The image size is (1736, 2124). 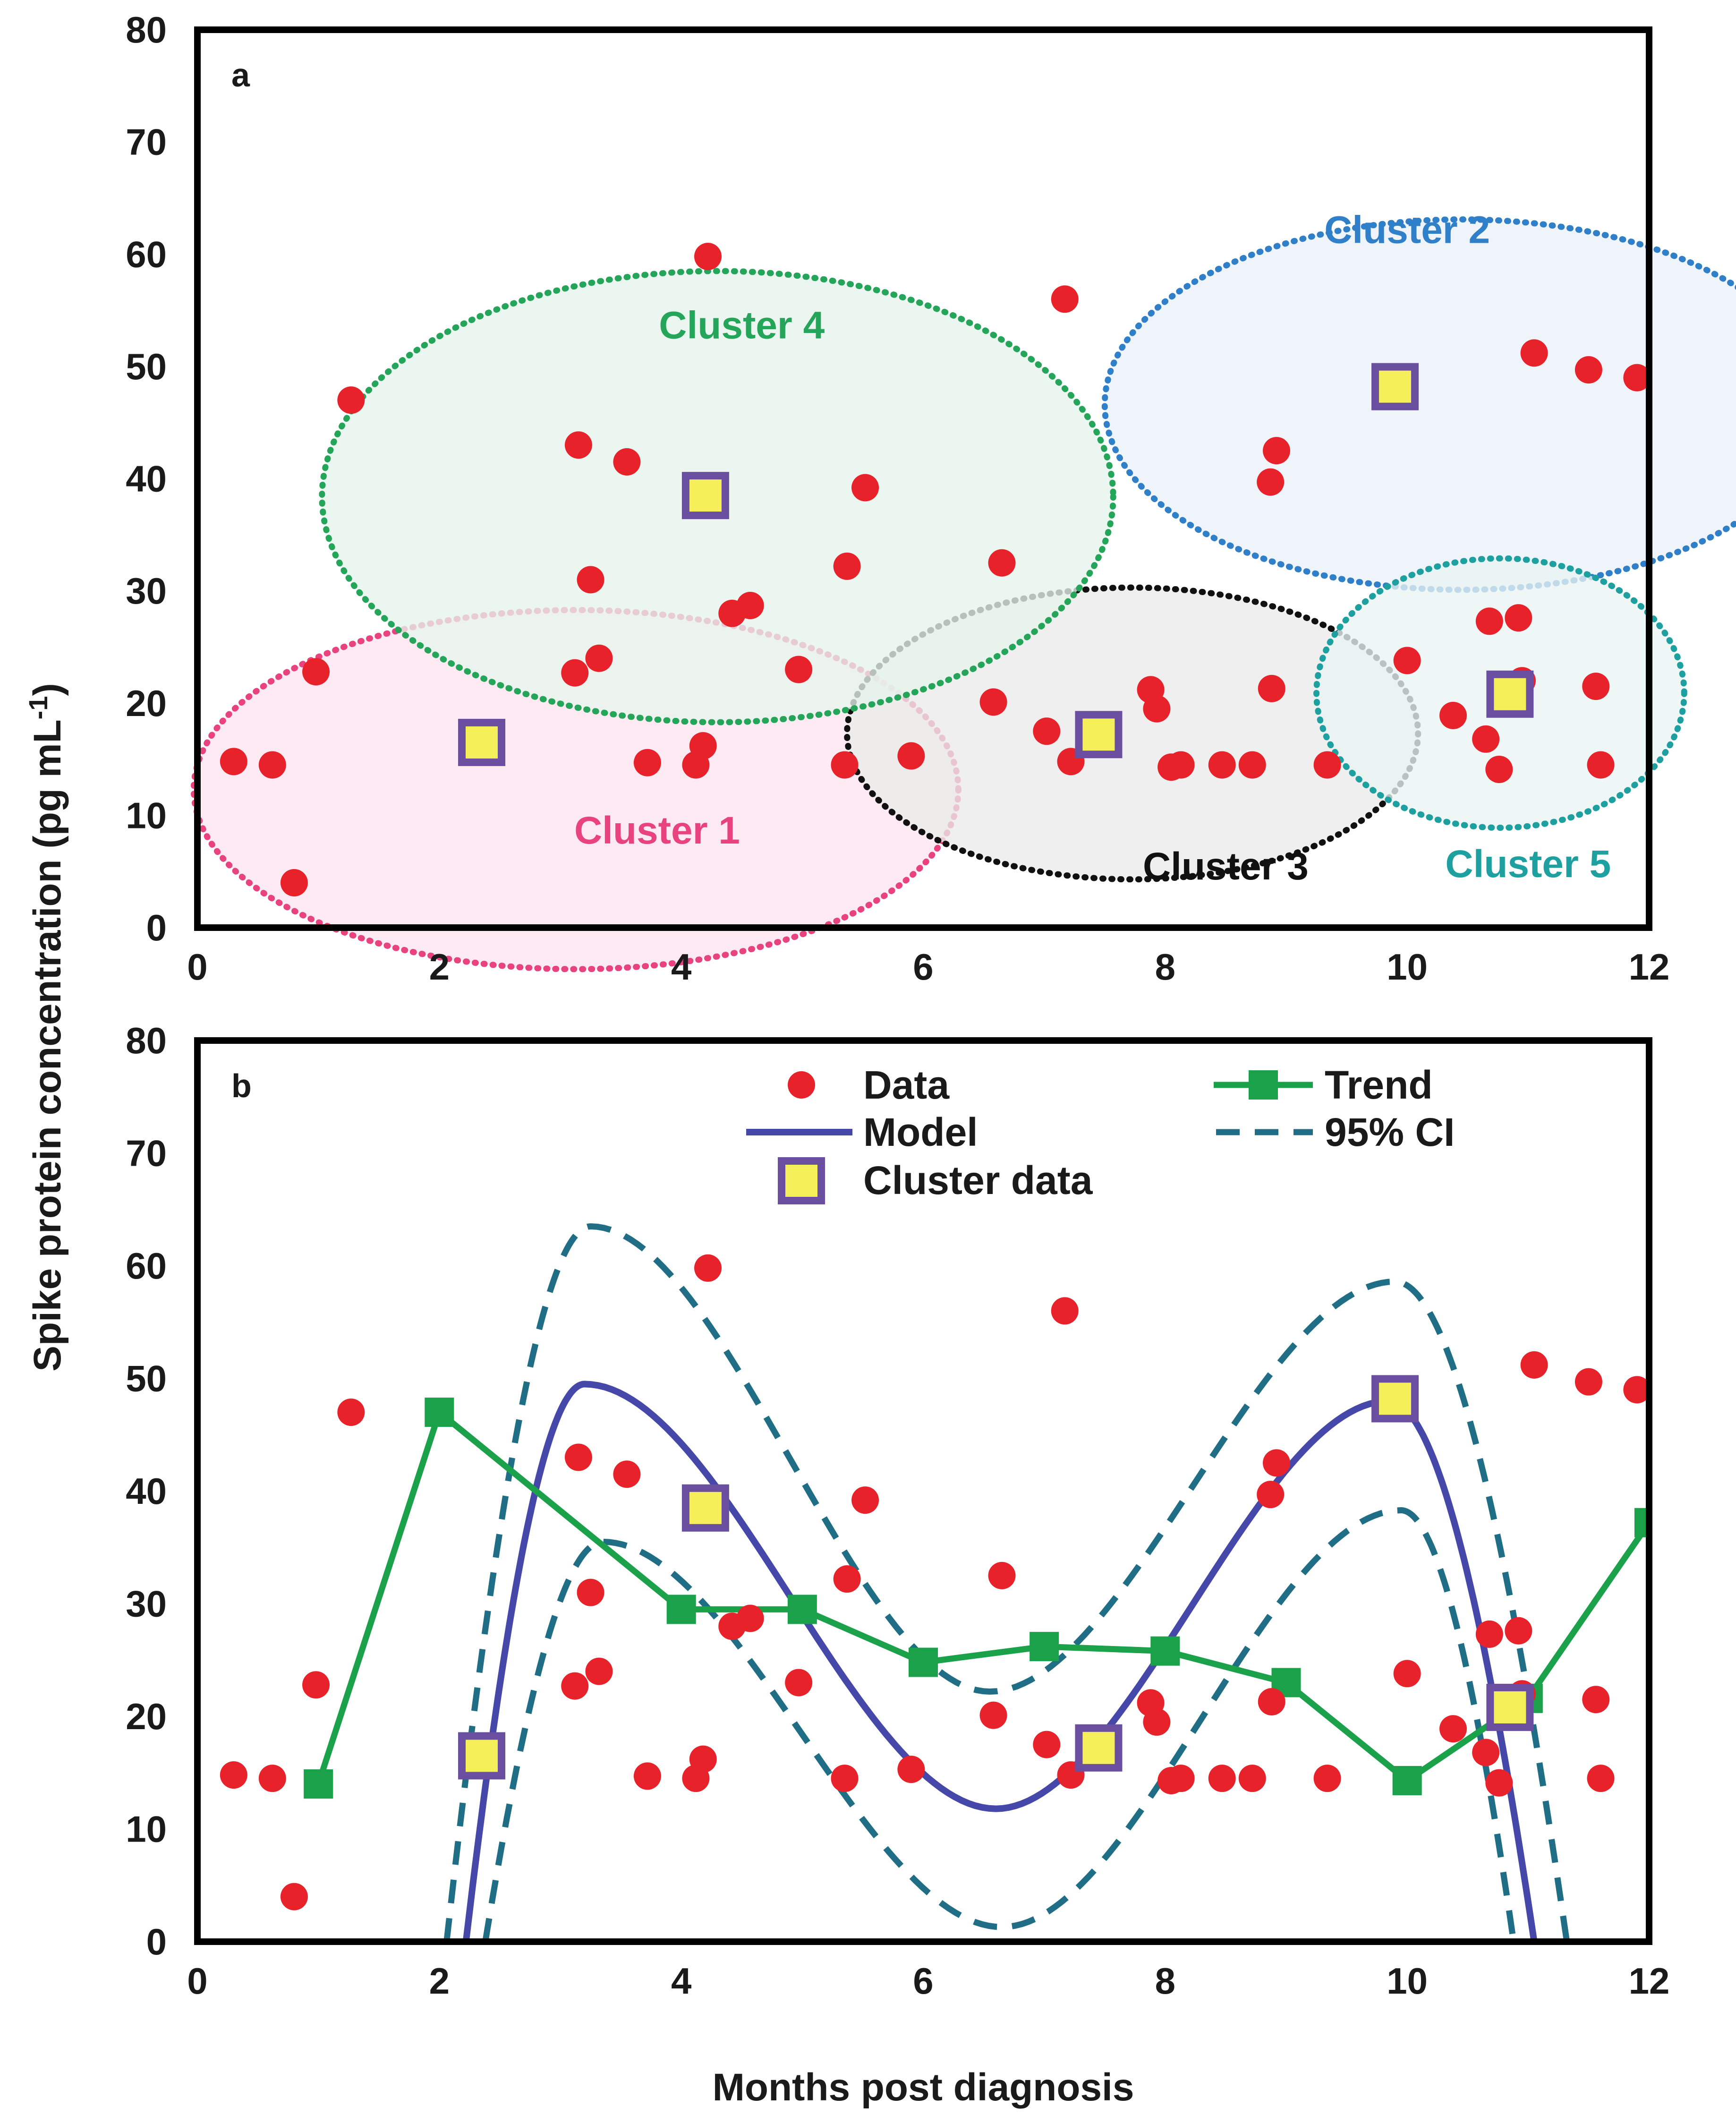 What do you see at coordinates (1390, 1132) in the screenshot?
I see `legend-ci-label: 95% CI` at bounding box center [1390, 1132].